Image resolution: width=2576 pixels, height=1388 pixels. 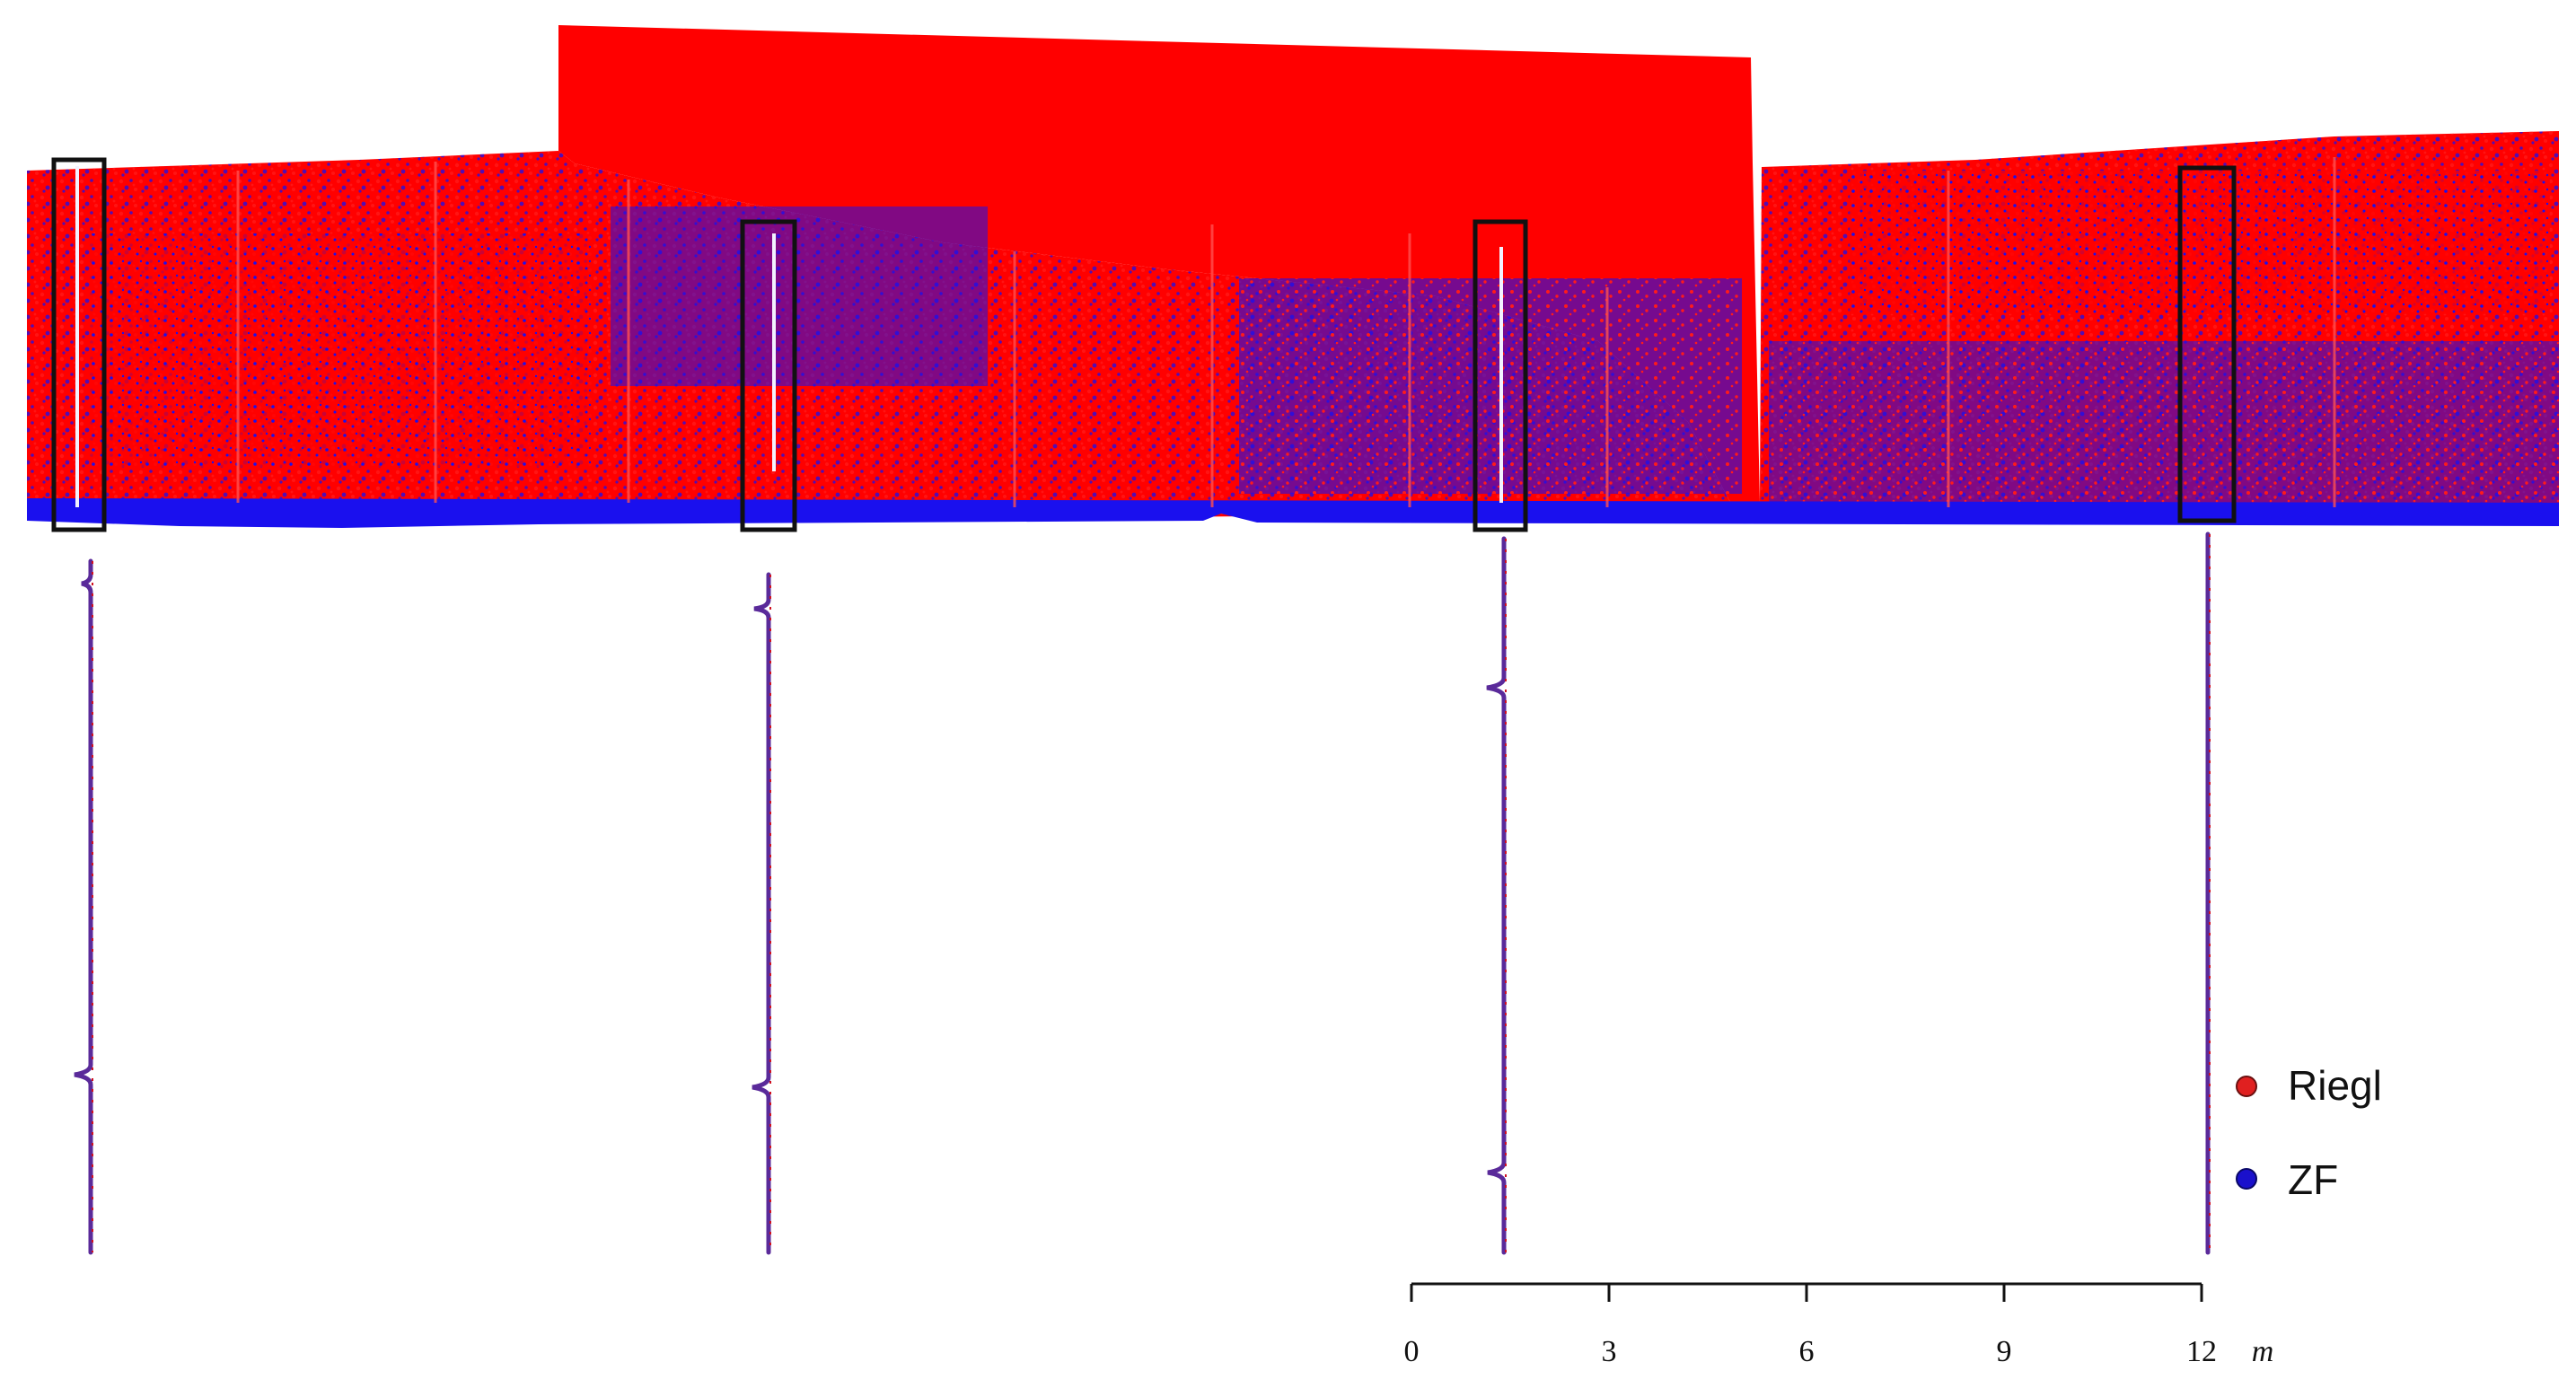 I want to click on scale-tick-0: 0, so click(x=1412, y=1351).